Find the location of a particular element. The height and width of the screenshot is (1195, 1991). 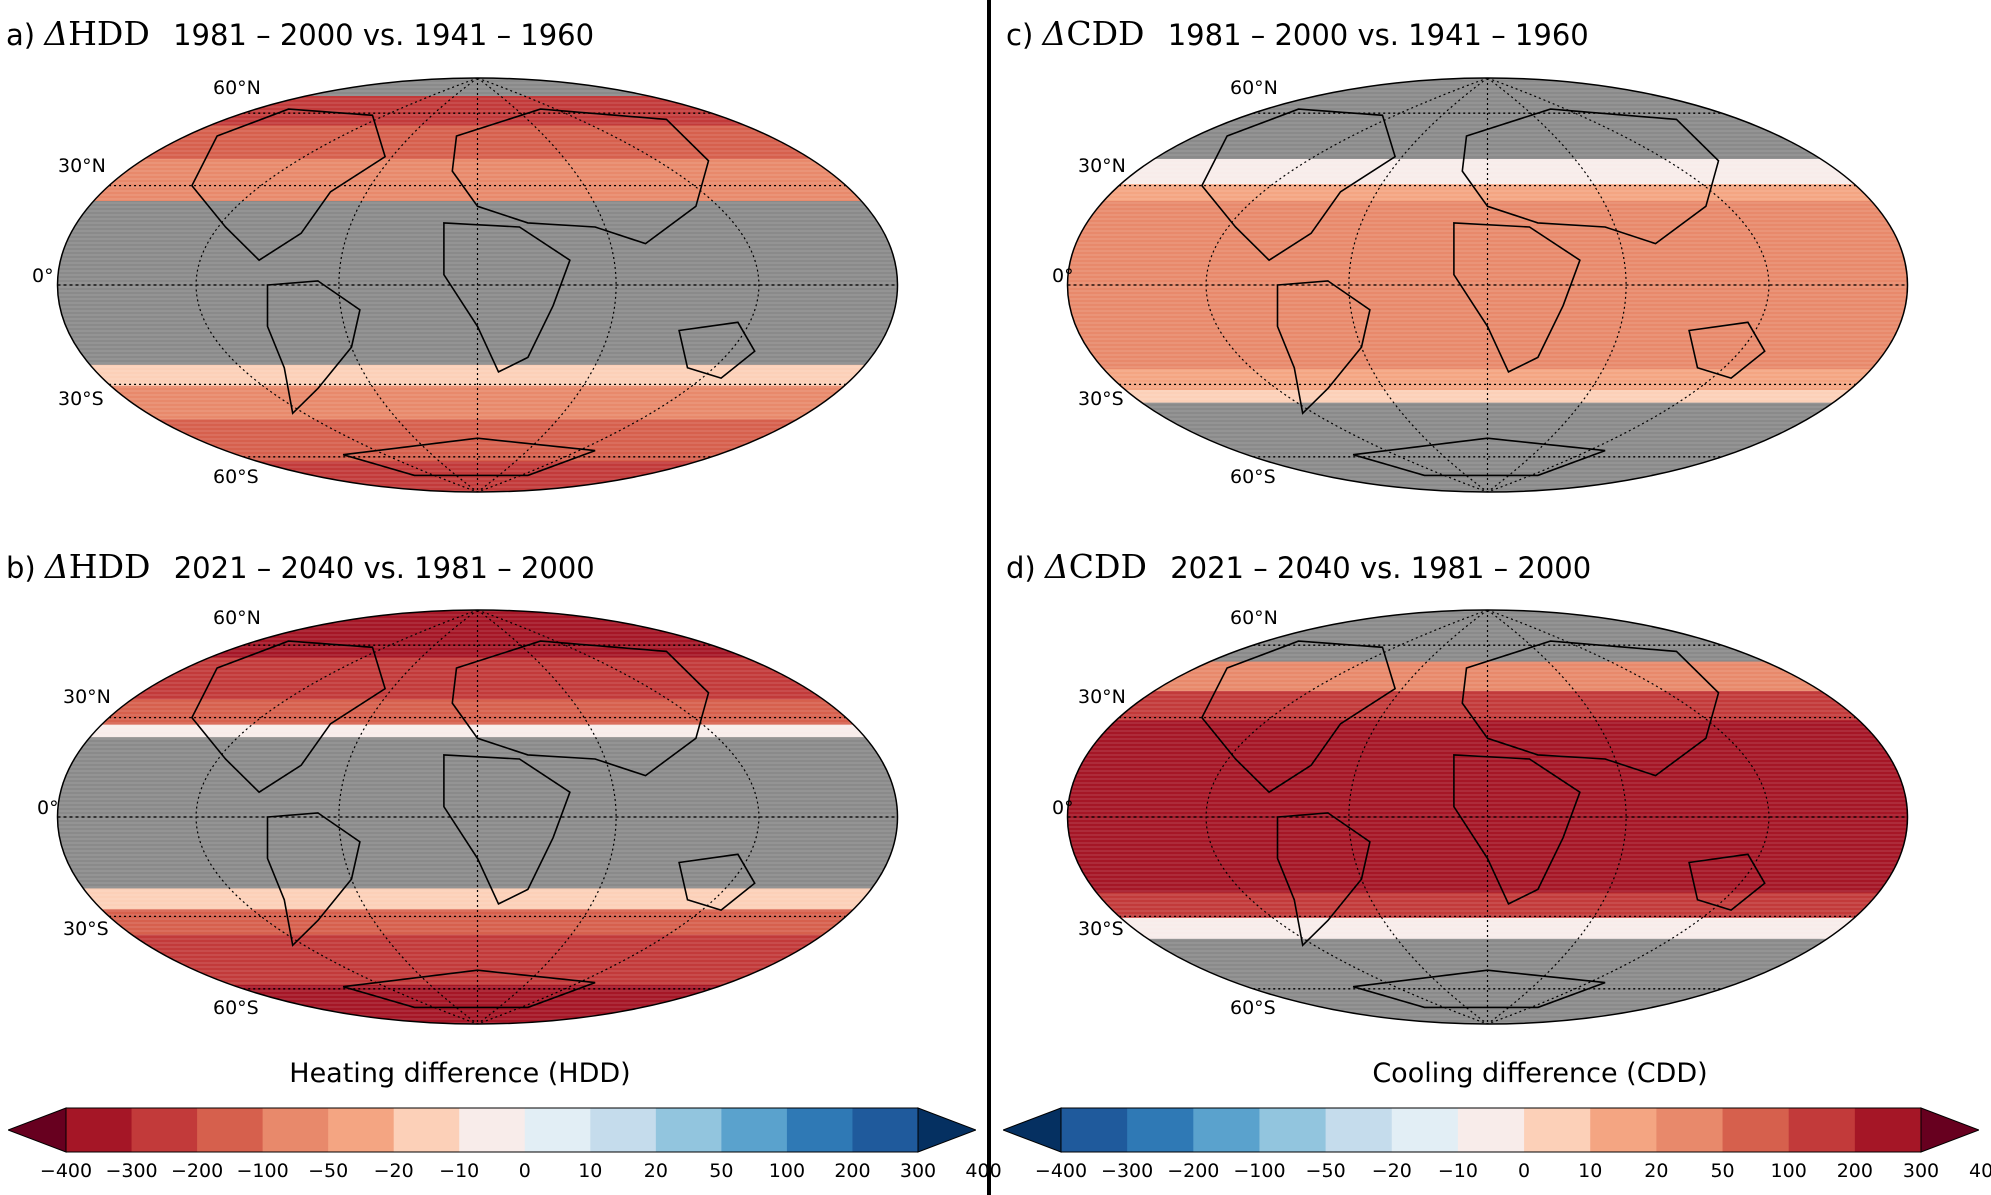

map-b-border is located at coordinates (477, 817).